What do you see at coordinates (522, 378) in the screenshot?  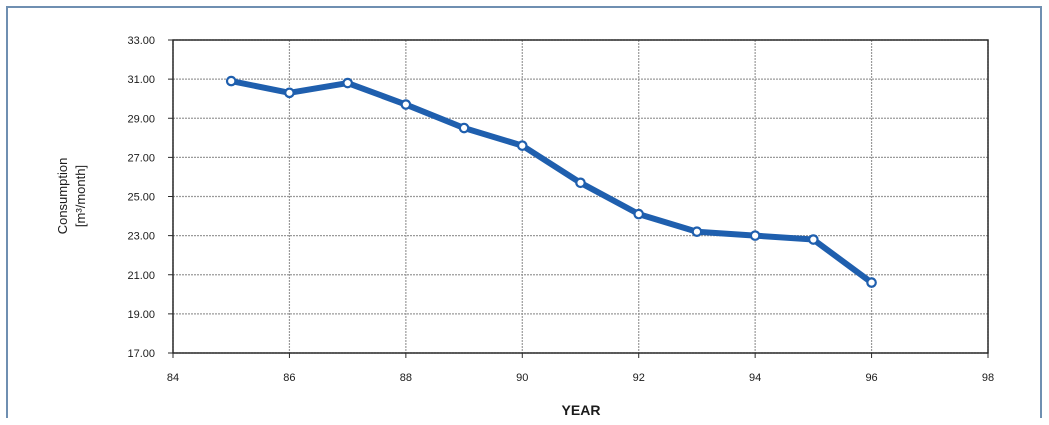 I see `x-tick-label: 90` at bounding box center [522, 378].